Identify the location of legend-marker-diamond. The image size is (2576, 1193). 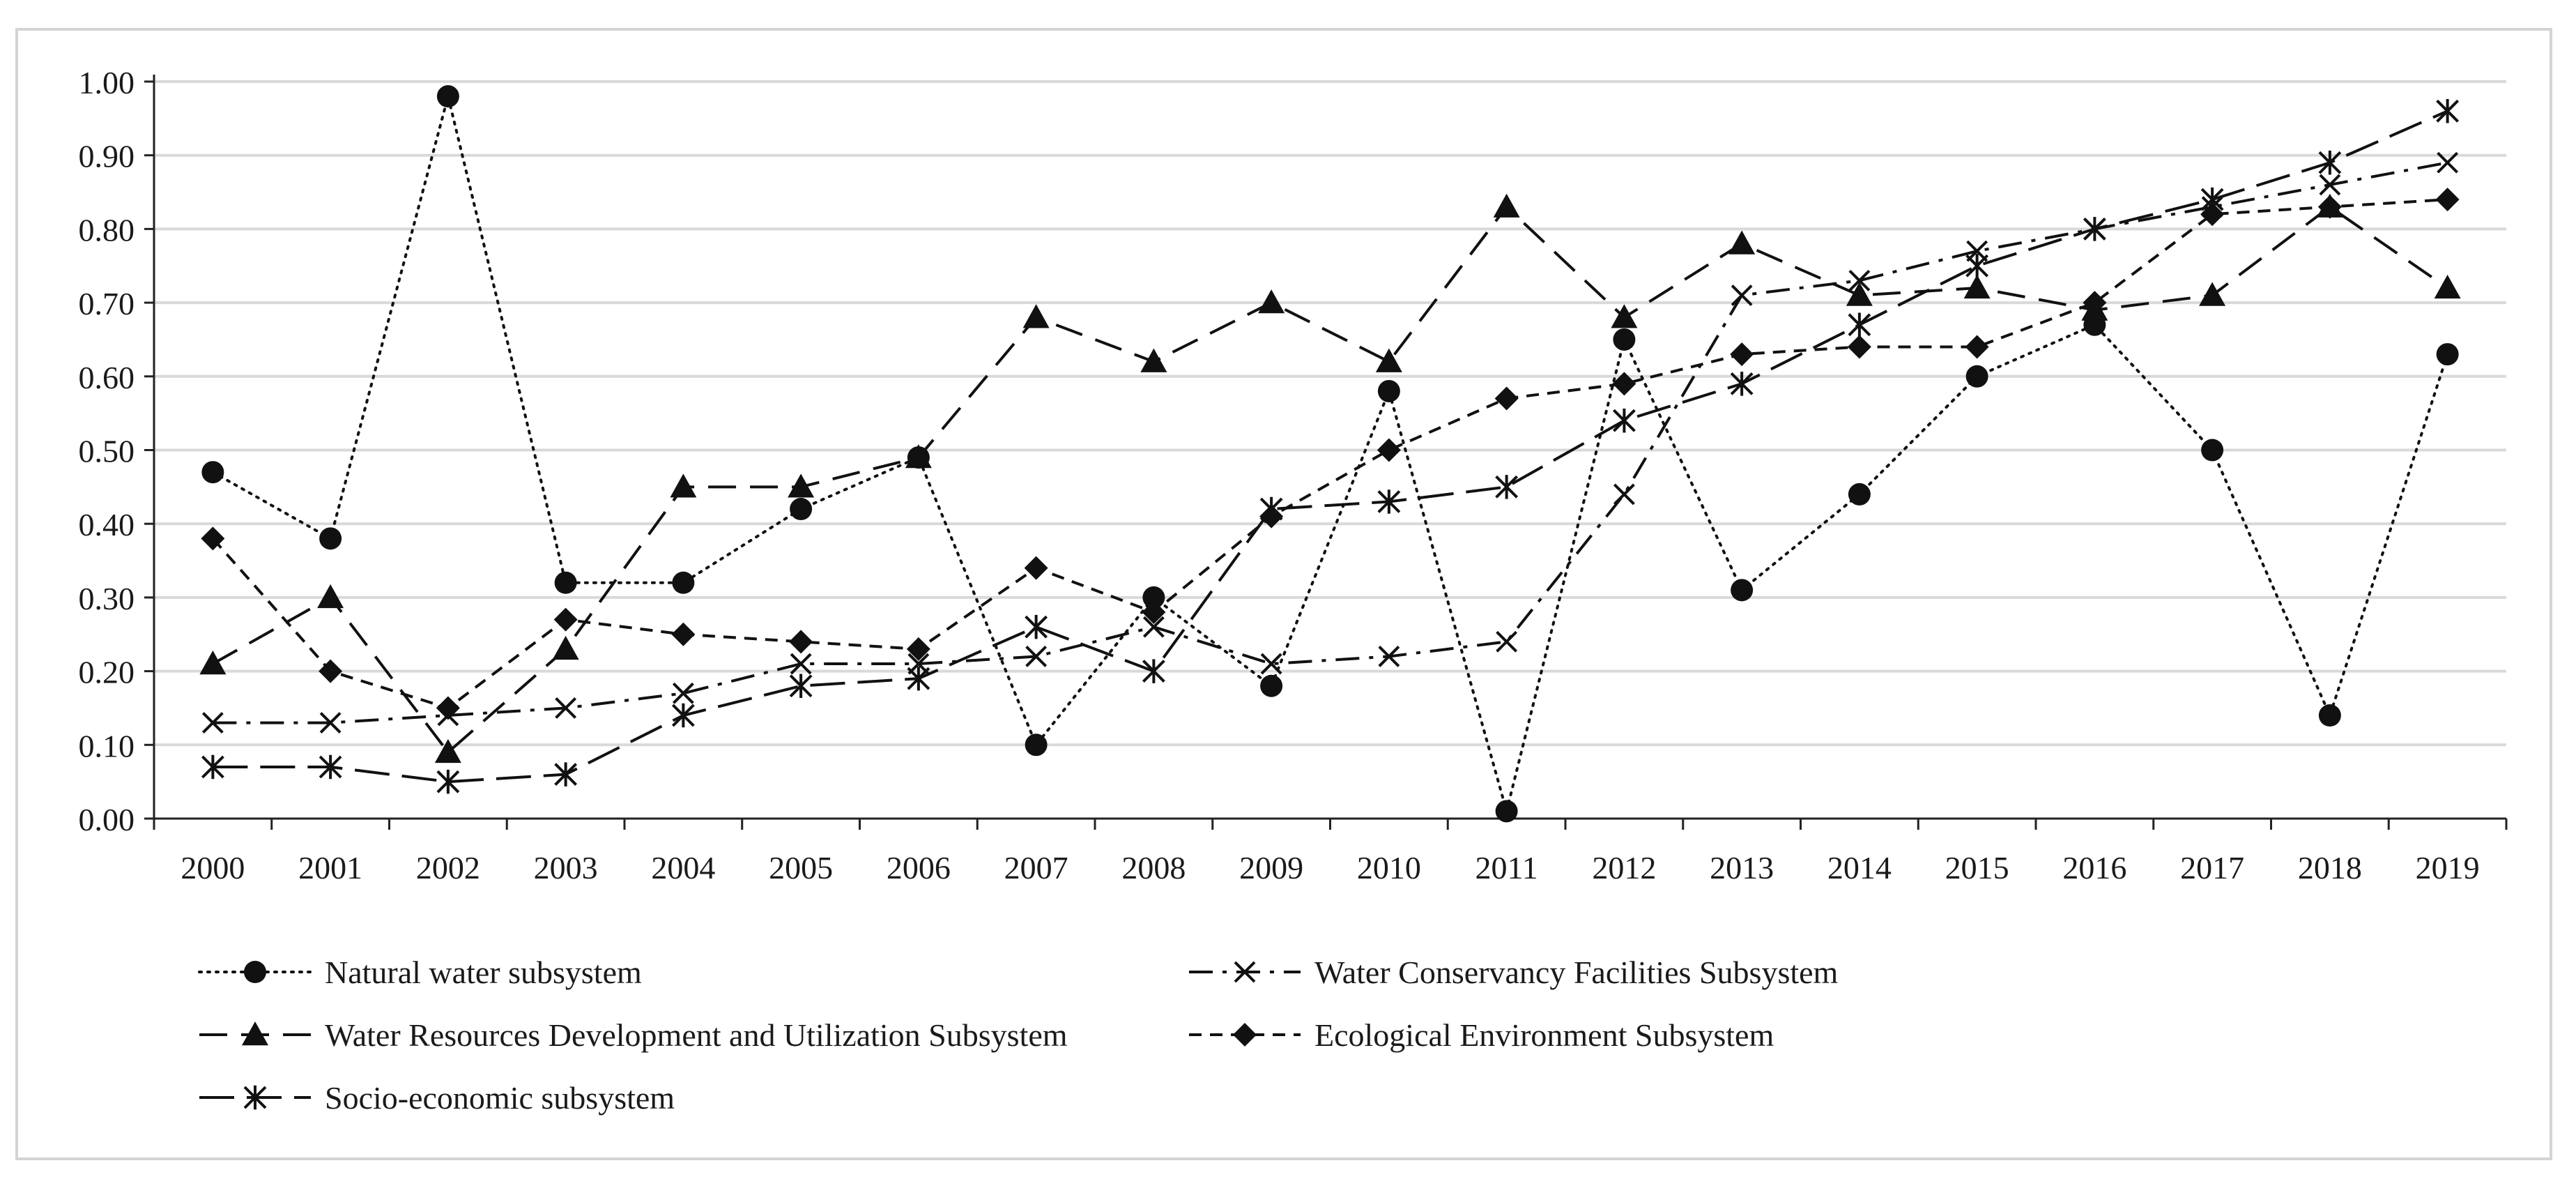
(1245, 1035).